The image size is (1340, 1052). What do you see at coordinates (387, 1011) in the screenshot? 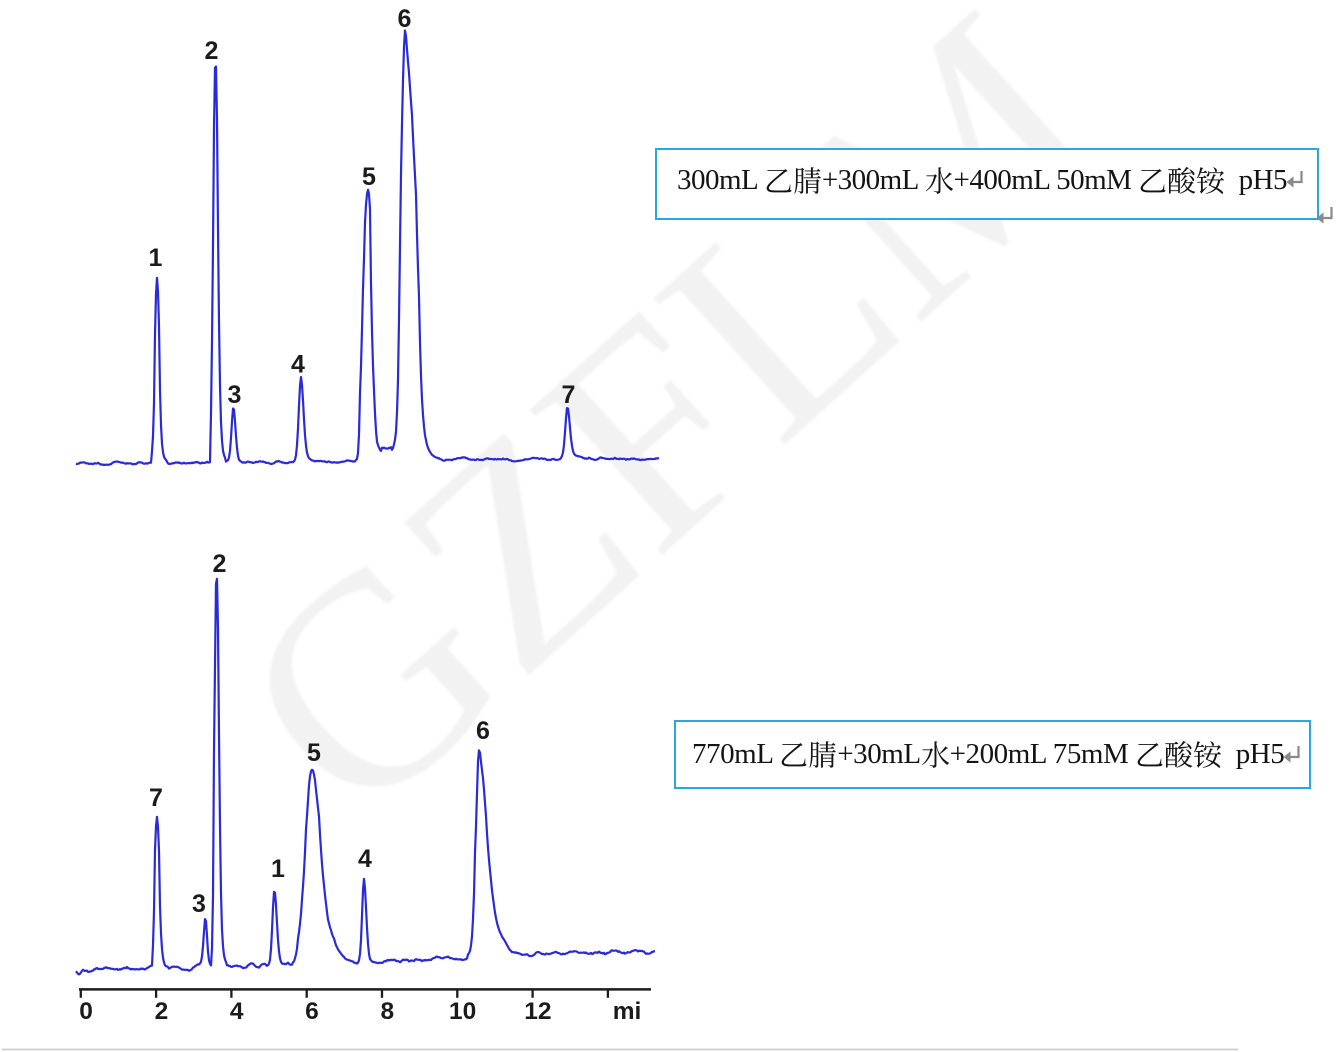
I see `svg-text: 8` at bounding box center [387, 1011].